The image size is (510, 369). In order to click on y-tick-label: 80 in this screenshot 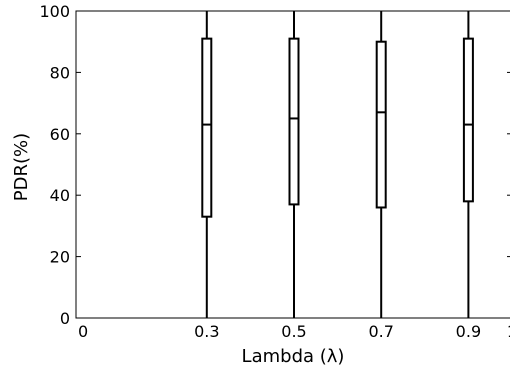, I will do `click(60, 72)`.